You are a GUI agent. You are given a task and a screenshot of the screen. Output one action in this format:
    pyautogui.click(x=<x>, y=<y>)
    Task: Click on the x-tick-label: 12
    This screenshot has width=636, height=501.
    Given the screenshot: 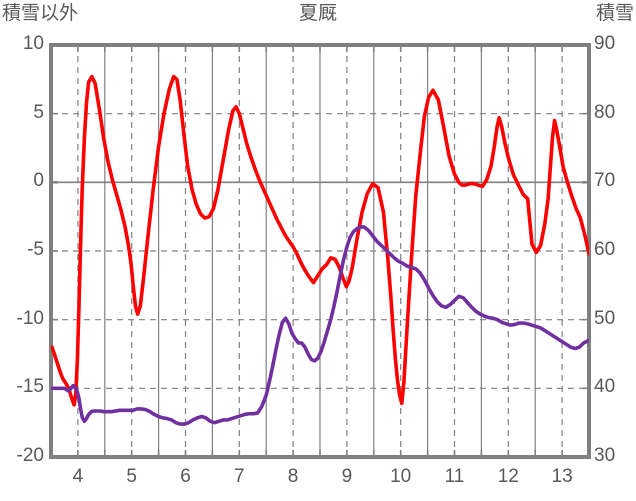 What is the action you would take?
    pyautogui.click(x=508, y=476)
    